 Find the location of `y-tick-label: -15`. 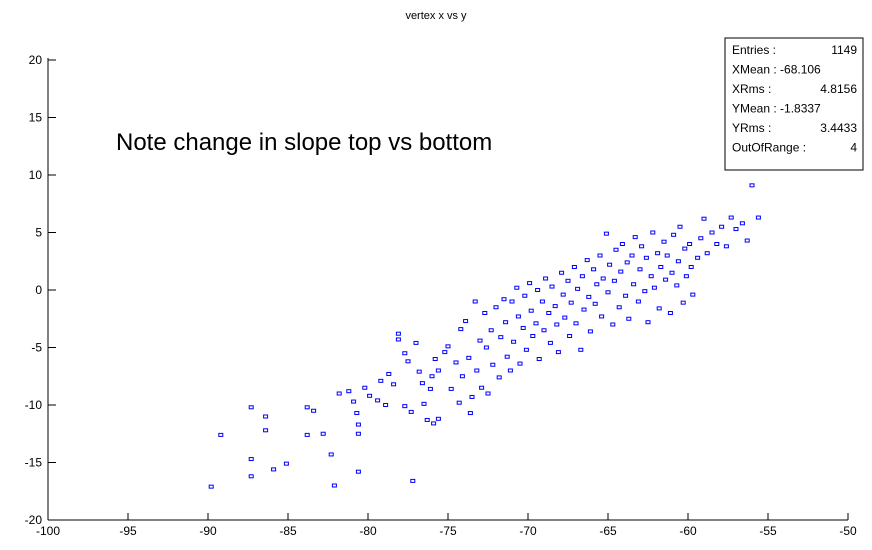

y-tick-label: -15 is located at coordinates (34, 463).